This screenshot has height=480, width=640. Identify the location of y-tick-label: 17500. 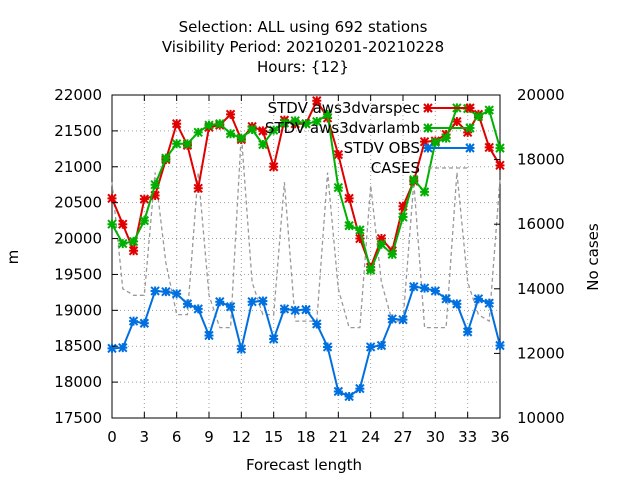
(78, 418).